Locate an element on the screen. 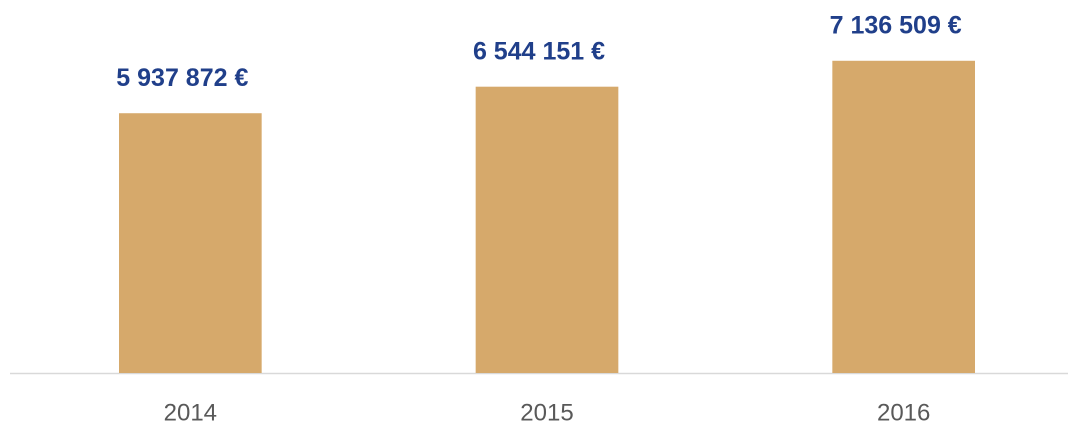 Image resolution: width=1068 pixels, height=429 pixels. data-label: 5 937 872 € is located at coordinates (182, 78).